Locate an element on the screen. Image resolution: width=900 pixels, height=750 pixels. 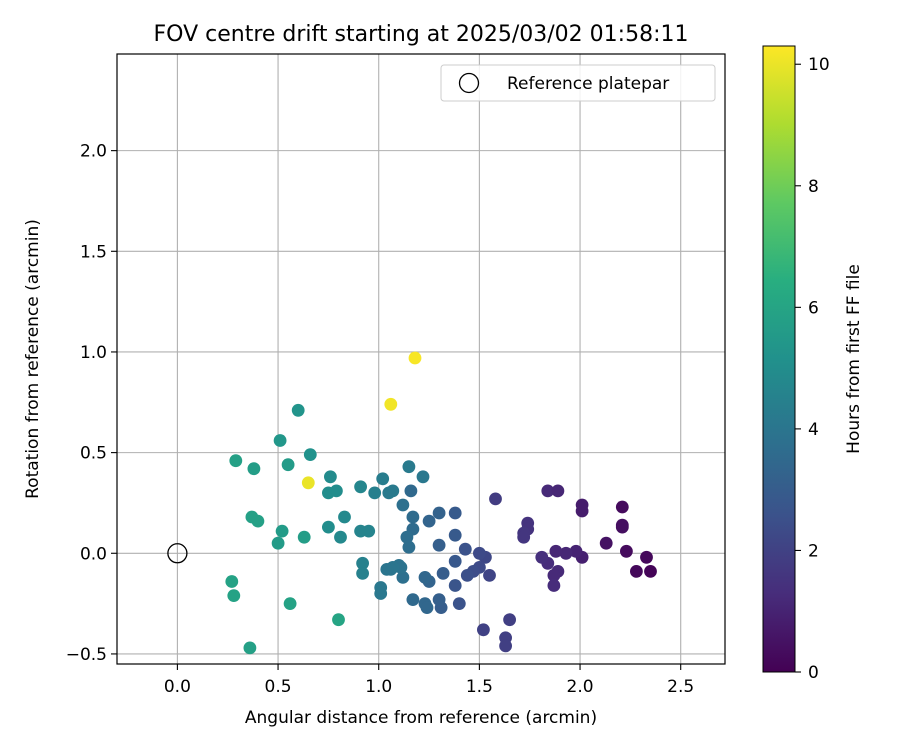
y-tick-label: 2.0 is located at coordinates (93, 152).